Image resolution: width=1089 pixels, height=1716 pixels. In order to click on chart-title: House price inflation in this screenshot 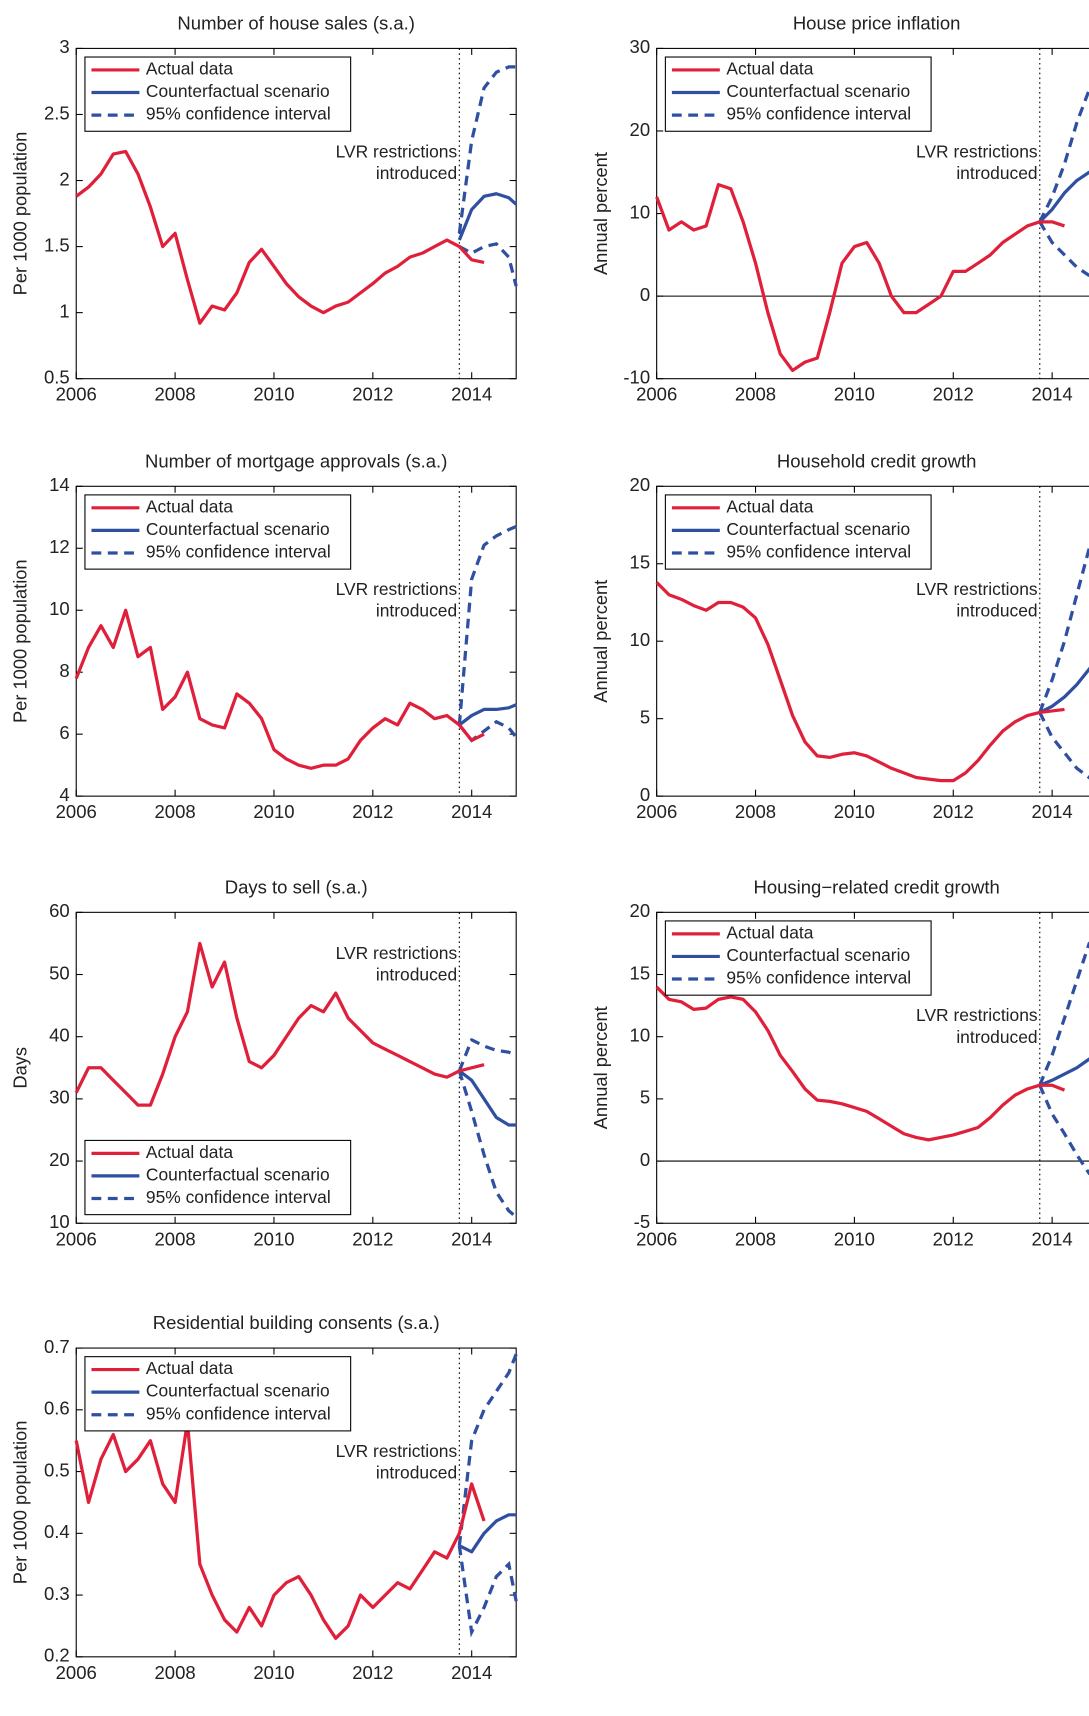, I will do `click(877, 23)`.